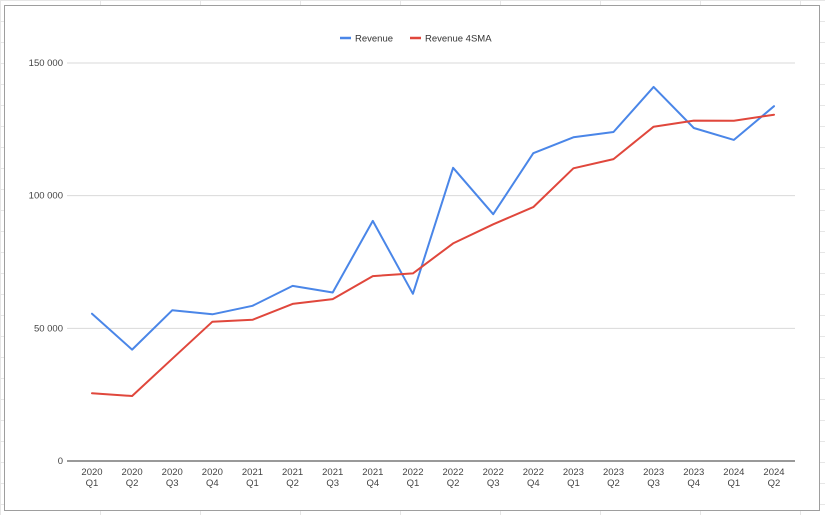  I want to click on y-tick-label: 150 000, so click(46, 63).